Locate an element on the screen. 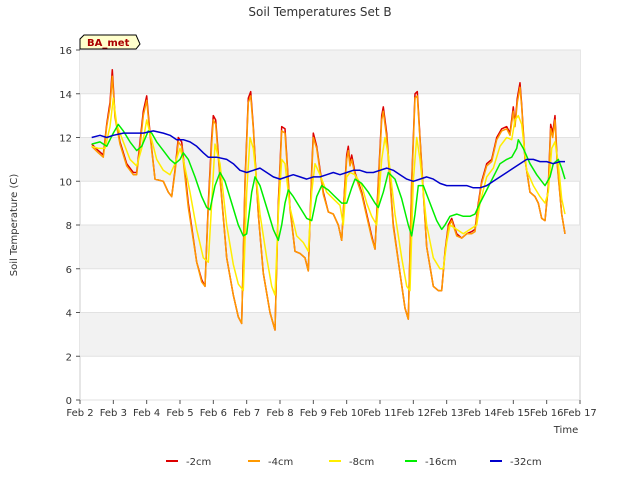 This screenshot has height=480, width=640. series-line is located at coordinates (328, 159).